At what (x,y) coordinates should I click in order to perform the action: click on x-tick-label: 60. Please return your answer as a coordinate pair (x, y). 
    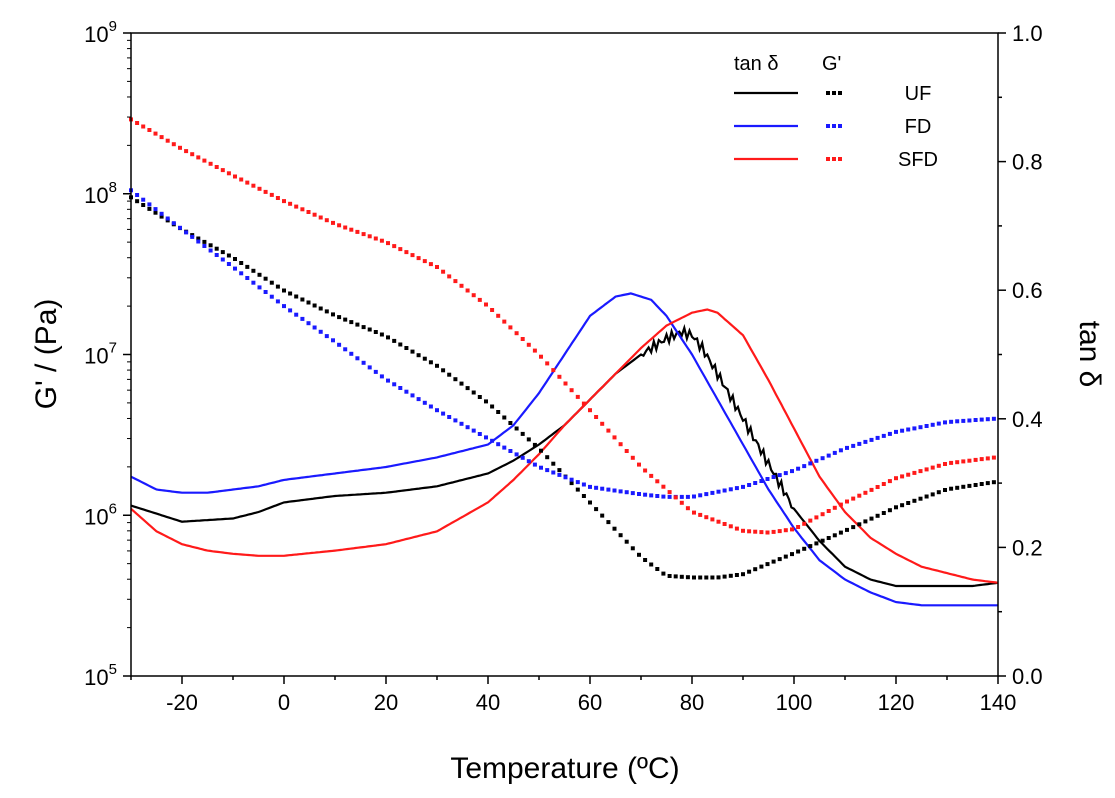
    Looking at the image, I should click on (590, 702).